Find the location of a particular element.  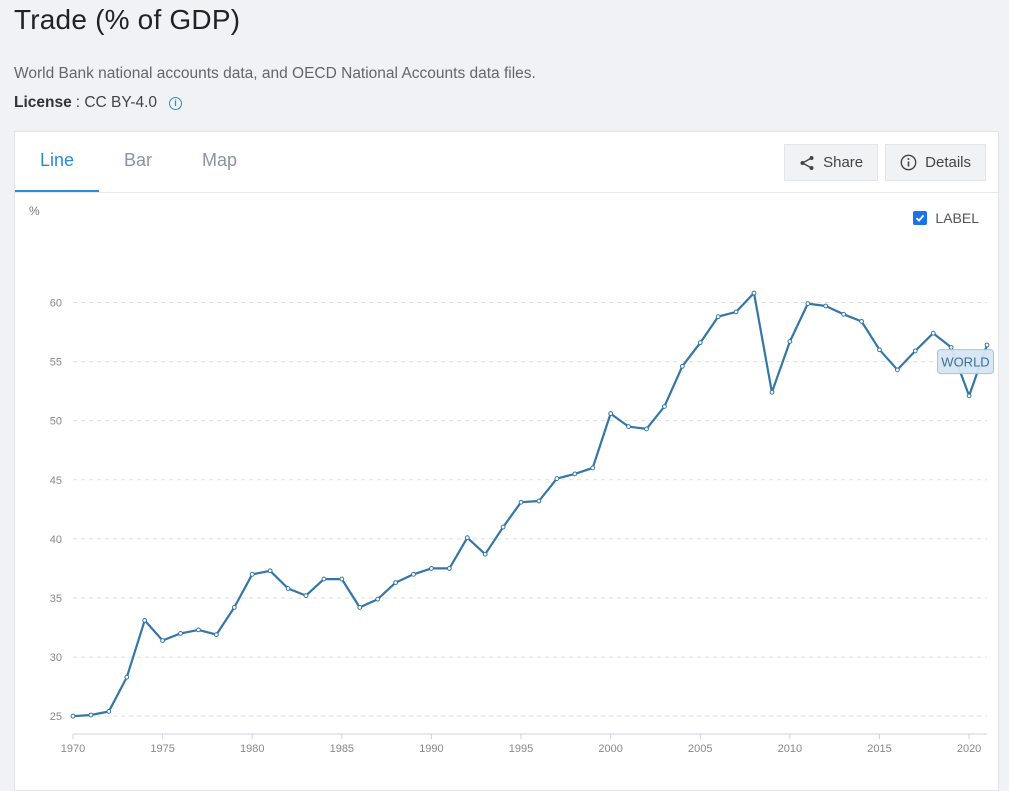

chart-tabs: Line Bar Map is located at coordinates (138, 162).